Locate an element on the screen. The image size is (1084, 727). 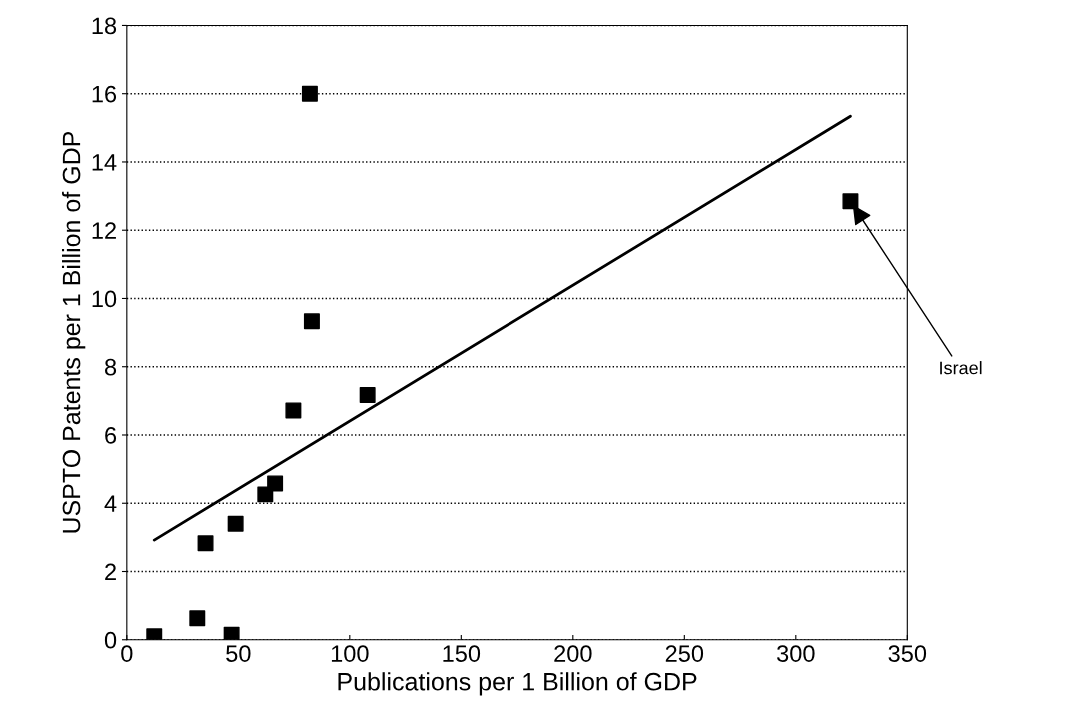
y-tick-label: 0 is located at coordinates (110, 640).